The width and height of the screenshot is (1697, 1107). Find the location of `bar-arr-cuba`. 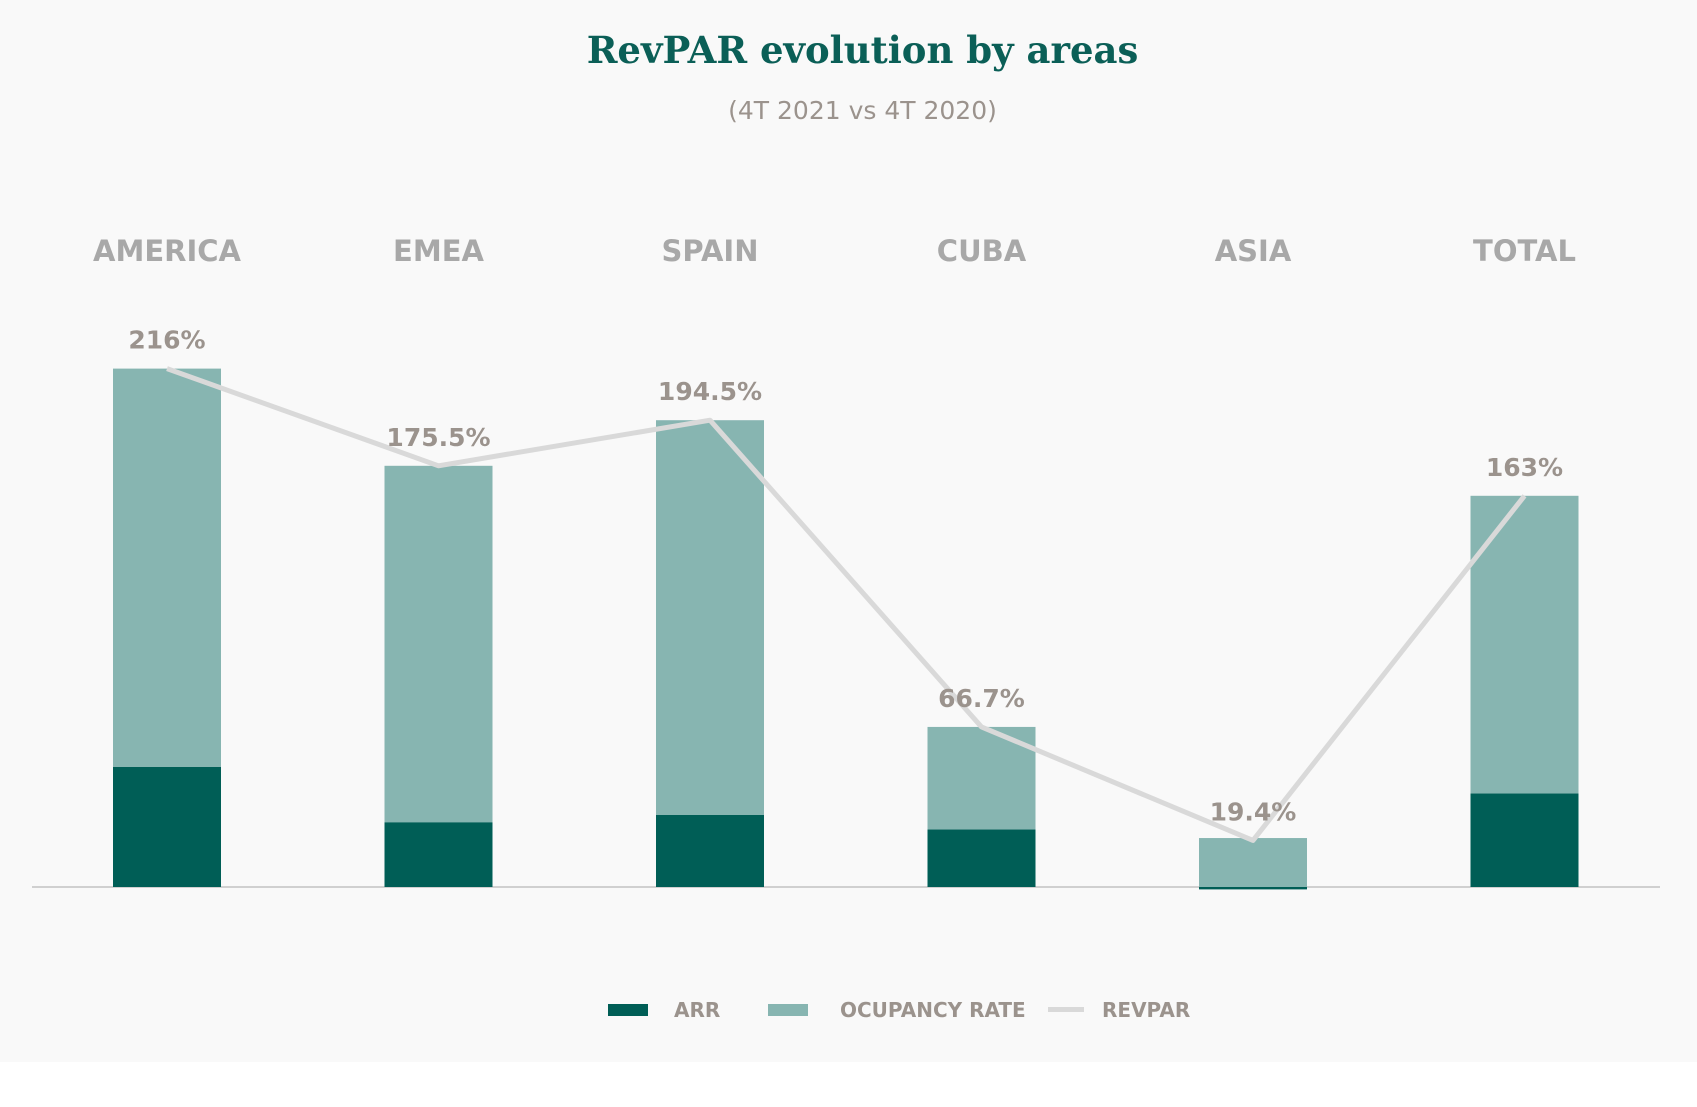

bar-arr-cuba is located at coordinates (981, 858).